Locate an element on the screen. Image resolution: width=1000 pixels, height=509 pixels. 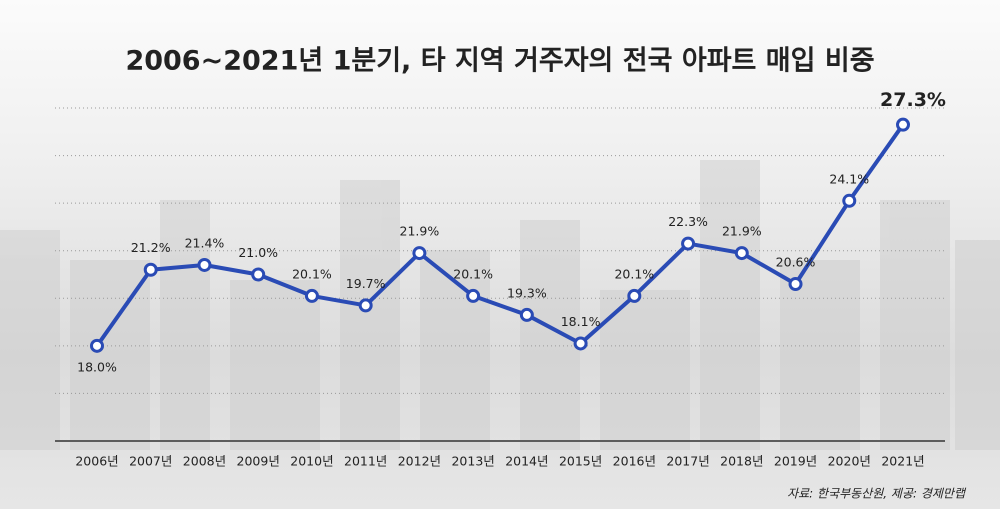
value-label: 18.0% is located at coordinates (97, 366).